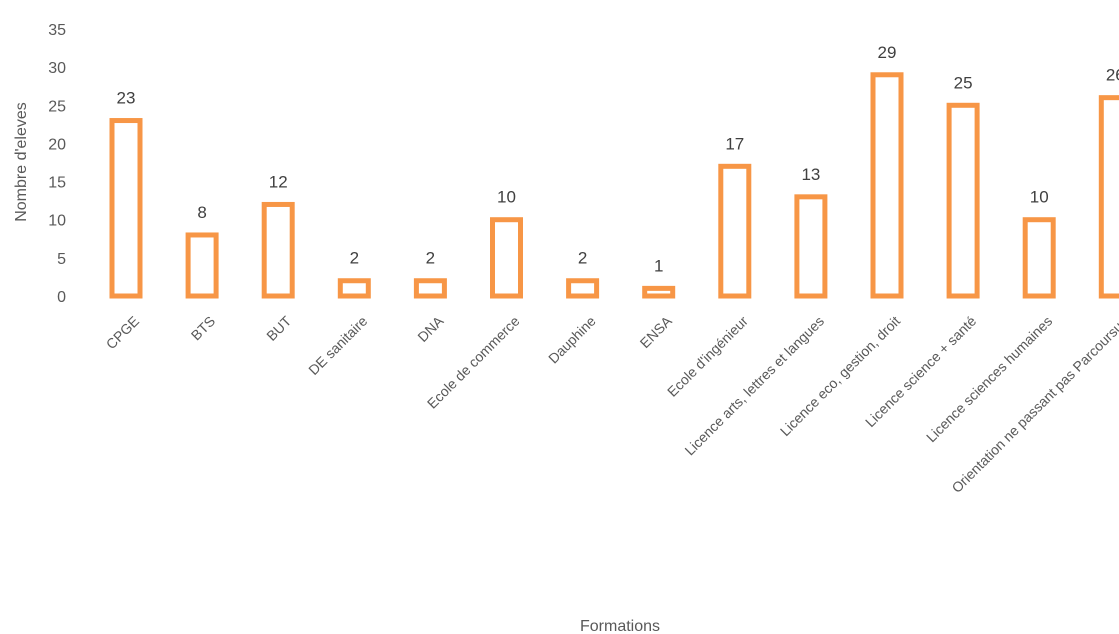  Describe the element at coordinates (734, 143) in the screenshot. I see `data-label: 17` at that location.